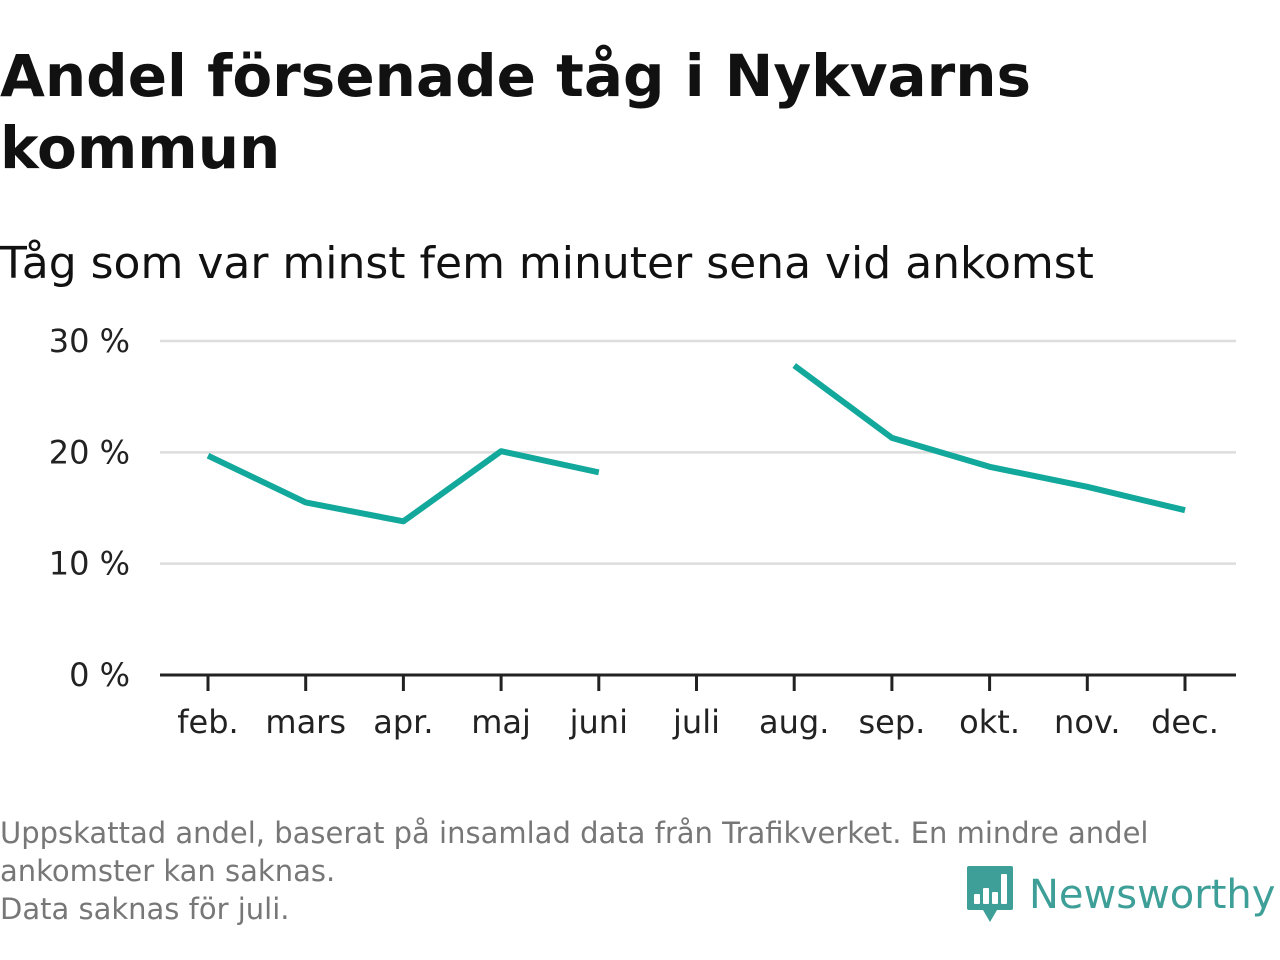 The width and height of the screenshot is (1280, 960). I want to click on x-tick-label: juni, so click(598, 722).